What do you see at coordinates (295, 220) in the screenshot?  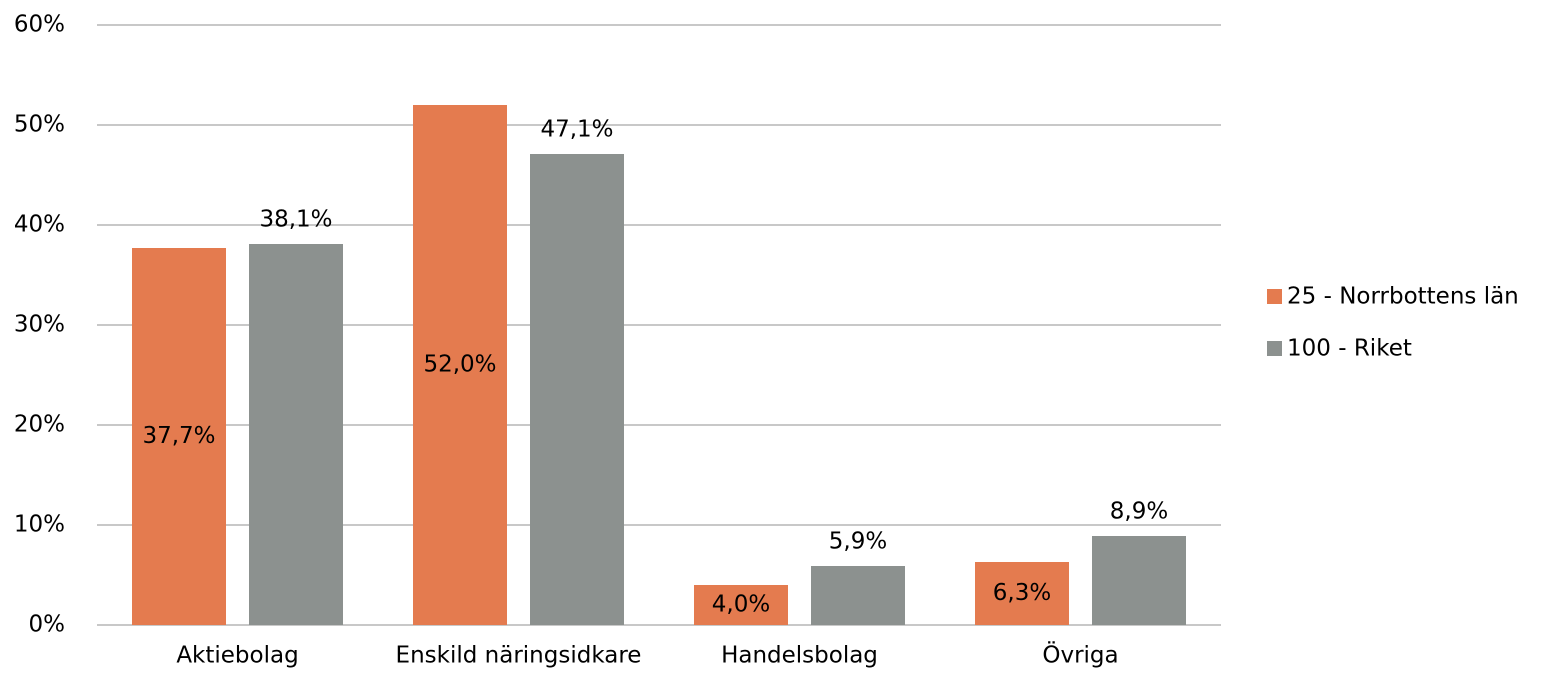 I see `data-label: 38,1%` at bounding box center [295, 220].